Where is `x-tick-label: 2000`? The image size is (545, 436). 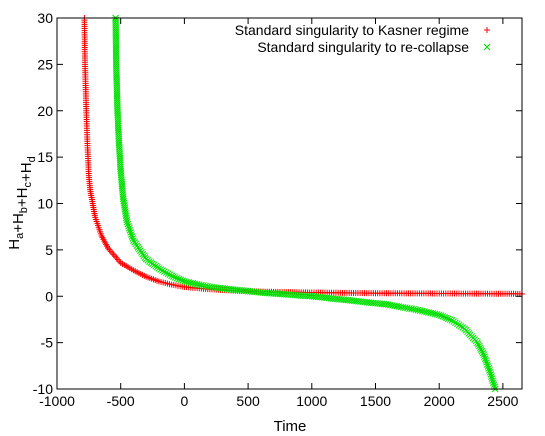 x-tick-label: 2000 is located at coordinates (439, 401).